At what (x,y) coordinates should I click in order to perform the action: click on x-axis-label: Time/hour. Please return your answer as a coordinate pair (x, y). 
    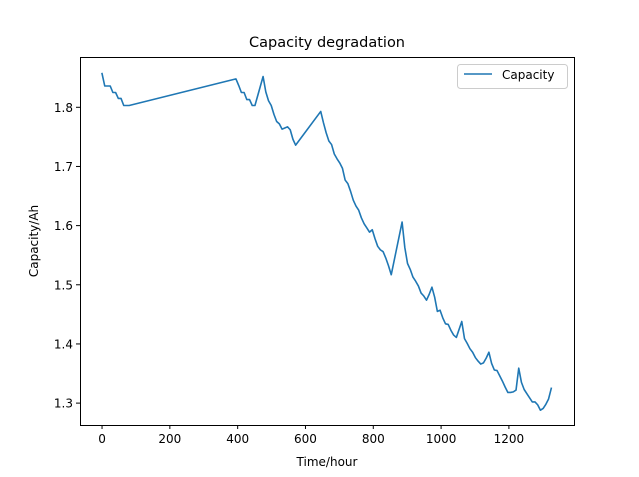
    Looking at the image, I should click on (327, 462).